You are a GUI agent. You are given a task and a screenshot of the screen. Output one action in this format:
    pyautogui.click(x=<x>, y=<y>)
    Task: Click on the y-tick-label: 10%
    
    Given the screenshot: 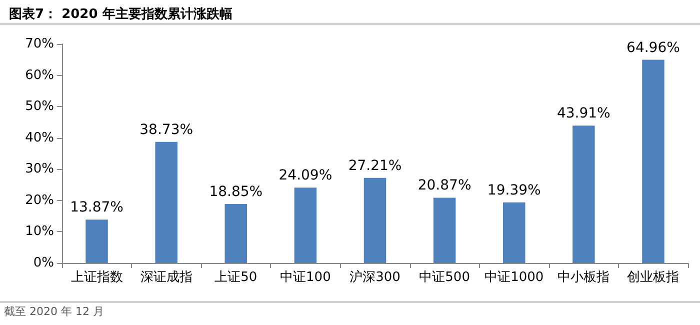 What is the action you would take?
    pyautogui.click(x=39, y=232)
    